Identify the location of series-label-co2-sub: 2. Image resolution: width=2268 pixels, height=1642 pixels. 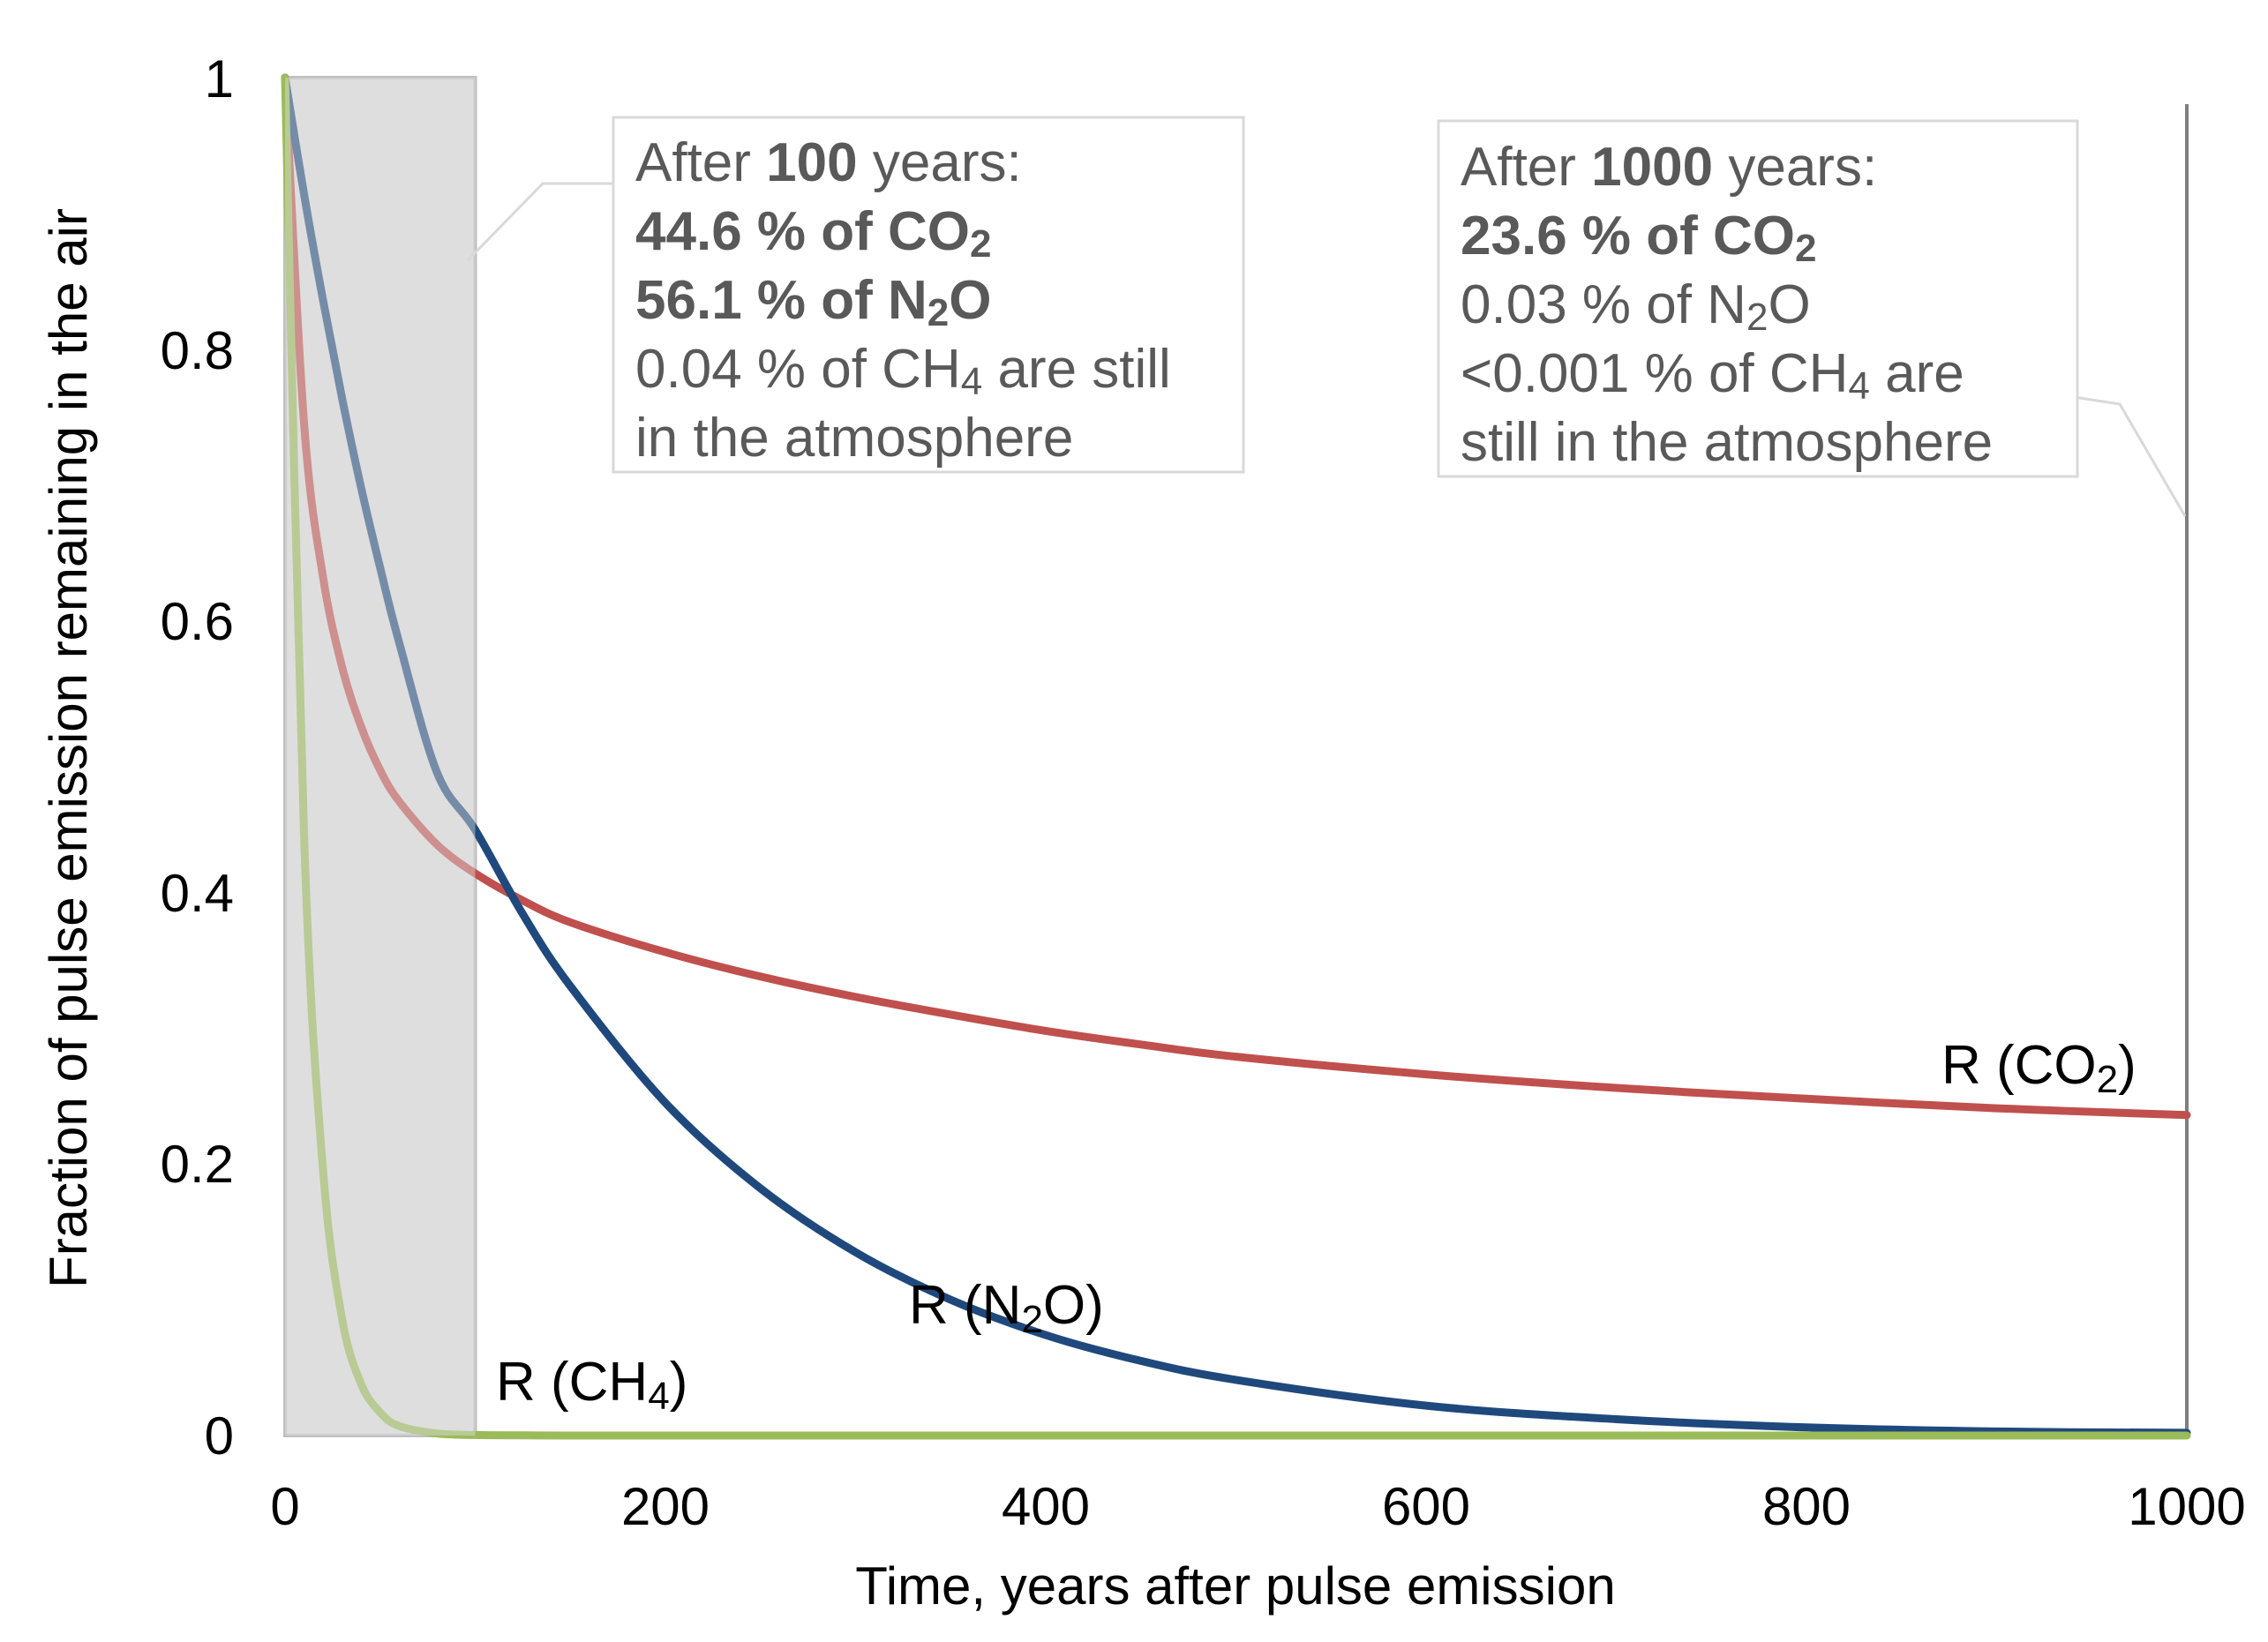
(2107, 1079).